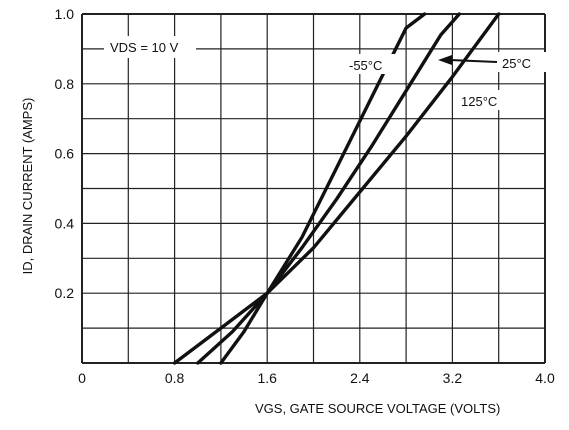 The image size is (569, 430). I want to click on x-tick-label: 4.0, so click(545, 378).